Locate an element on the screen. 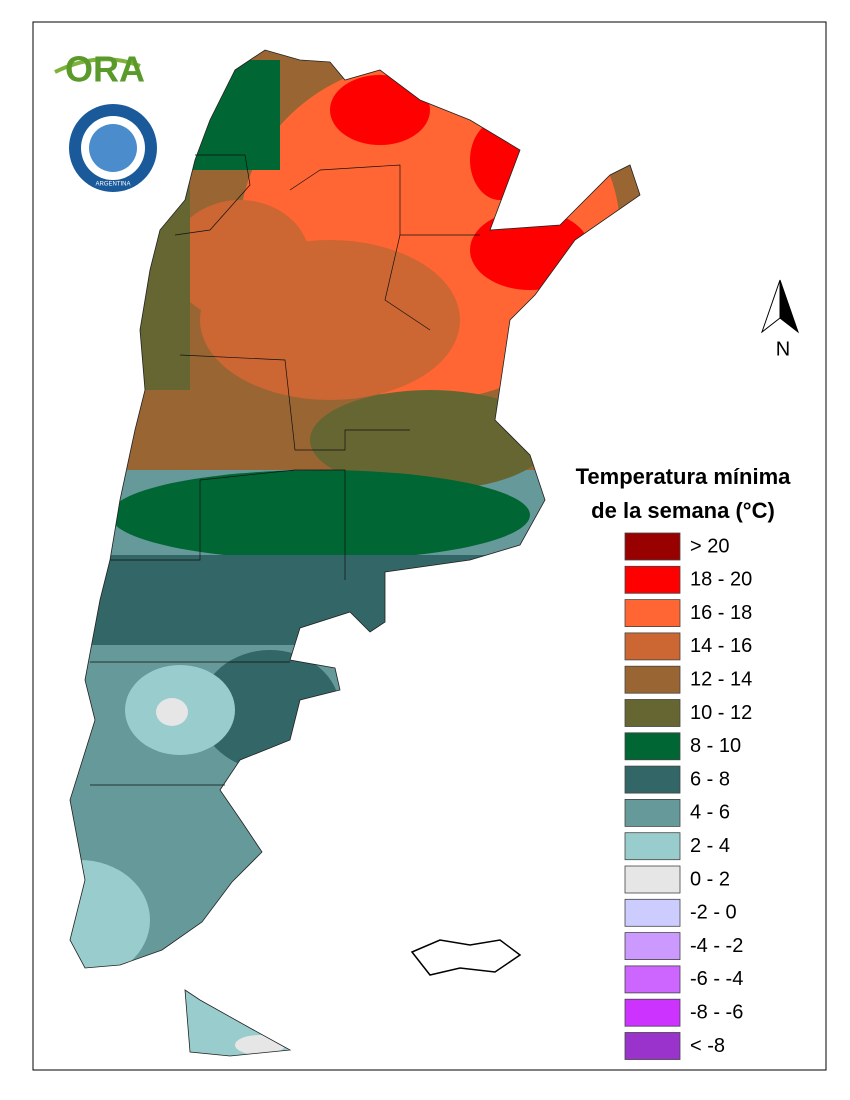 This screenshot has width=850, height=1100. legend-label: 8 - 10 is located at coordinates (715, 746).